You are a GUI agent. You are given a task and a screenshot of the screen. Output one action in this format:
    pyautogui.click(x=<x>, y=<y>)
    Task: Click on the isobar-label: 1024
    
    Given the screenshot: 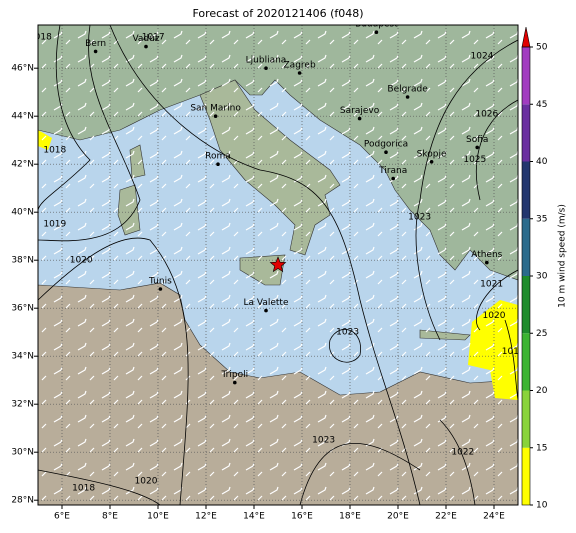 What is the action you would take?
    pyautogui.click(x=482, y=57)
    